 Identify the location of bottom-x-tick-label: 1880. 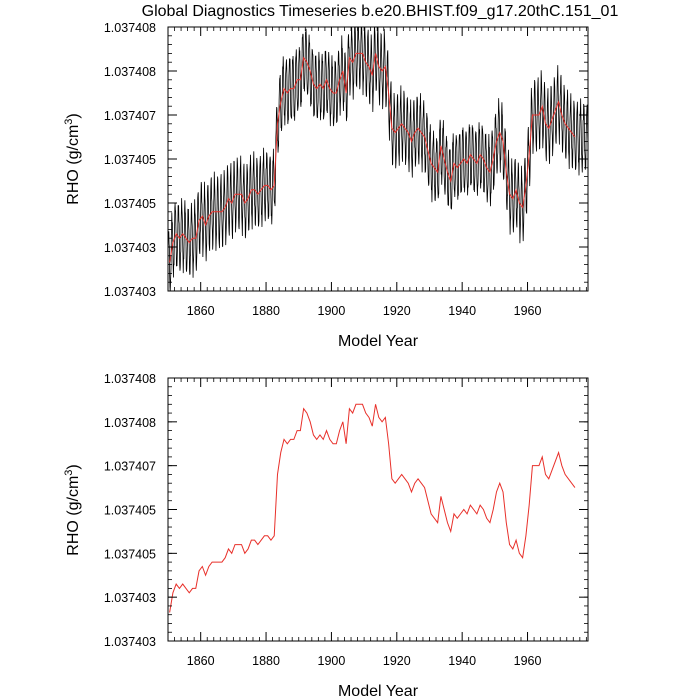
(266, 661).